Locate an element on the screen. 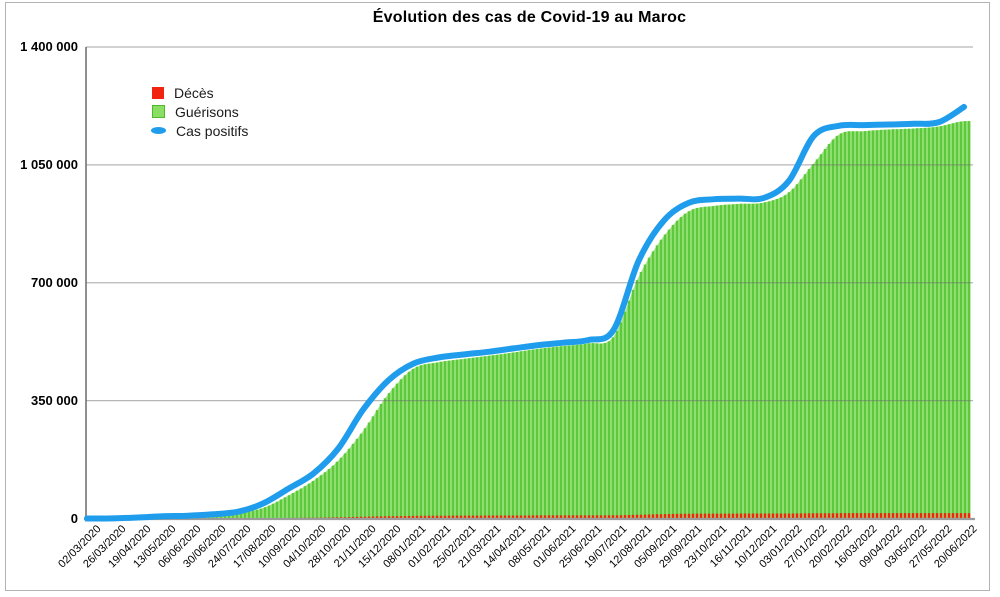 The image size is (1000, 597). y-tick-label: 1 050 000 is located at coordinates (49, 164).